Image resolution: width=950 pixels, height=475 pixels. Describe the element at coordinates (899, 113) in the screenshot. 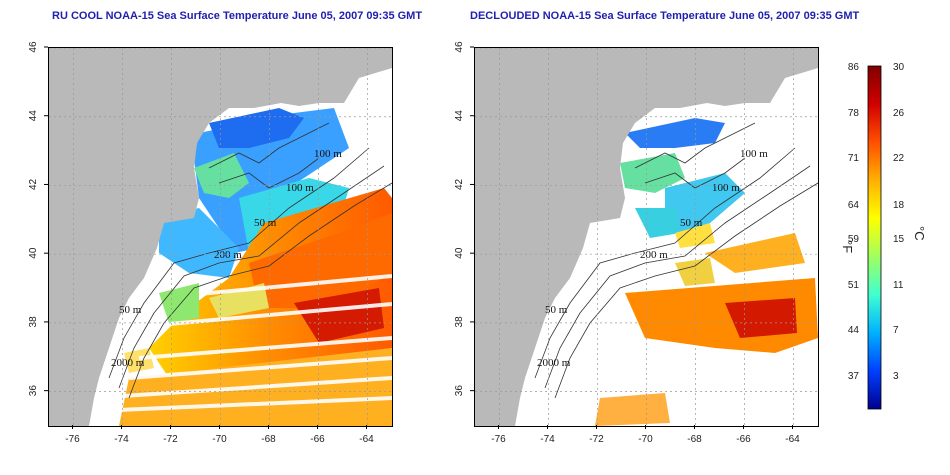

I see `celsius-tick-label: 26` at that location.